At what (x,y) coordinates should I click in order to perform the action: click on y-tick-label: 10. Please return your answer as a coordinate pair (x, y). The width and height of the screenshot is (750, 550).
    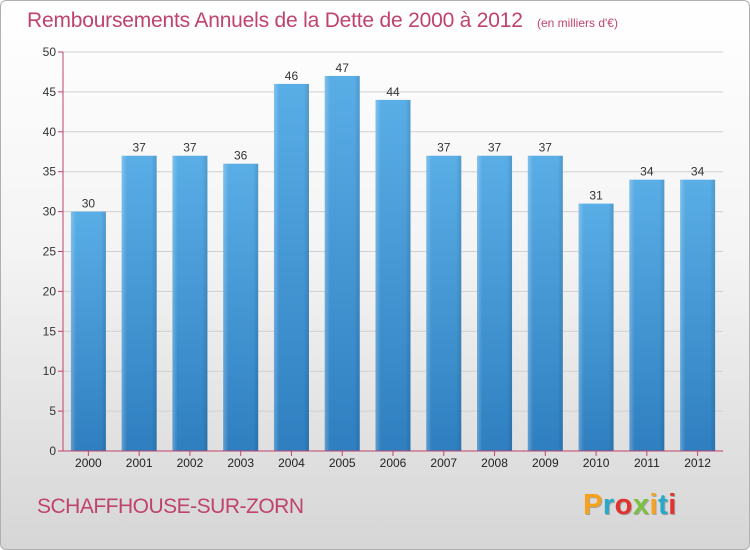
    Looking at the image, I should click on (50, 371).